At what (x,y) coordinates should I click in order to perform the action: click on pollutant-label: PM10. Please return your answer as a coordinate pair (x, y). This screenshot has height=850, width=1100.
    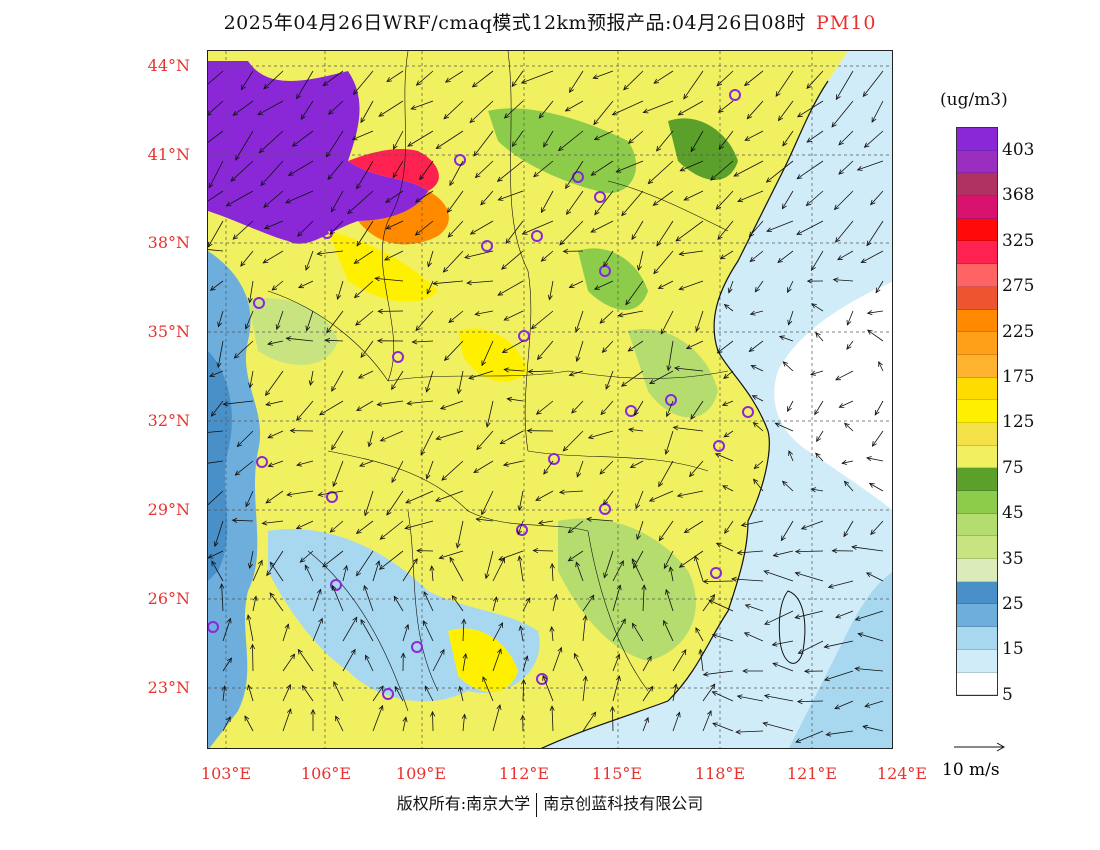
    Looking at the image, I should click on (846, 23).